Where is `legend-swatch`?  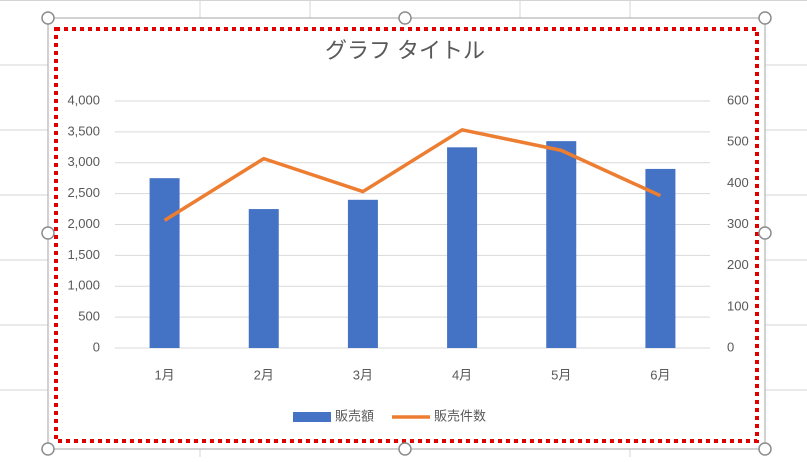 legend-swatch is located at coordinates (312, 417).